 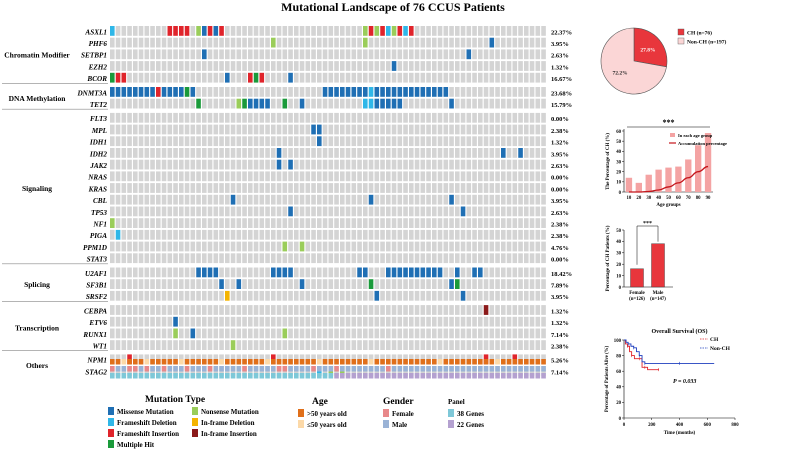 What do you see at coordinates (470, 414) in the screenshot?
I see `legend-label: 38 Genes` at bounding box center [470, 414].